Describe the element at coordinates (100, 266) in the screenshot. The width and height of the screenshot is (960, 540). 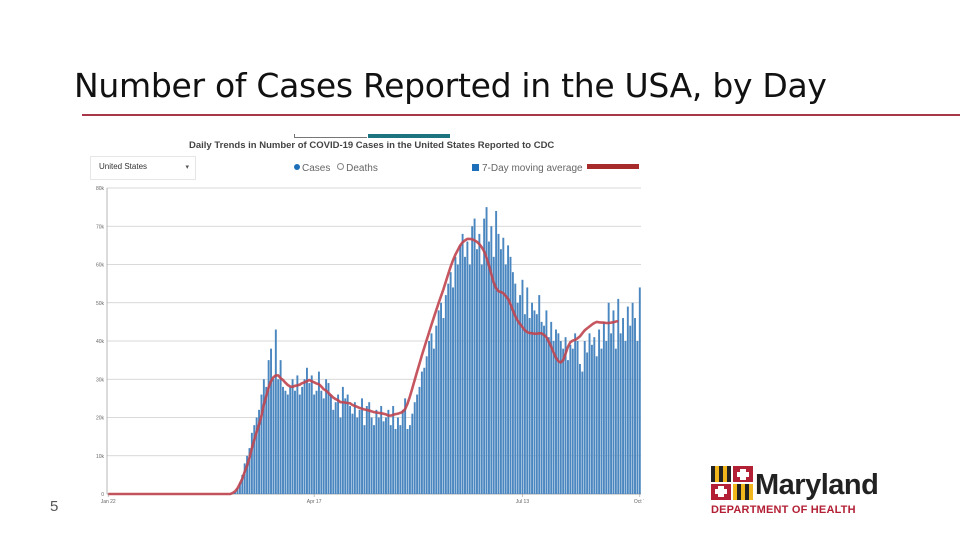
I see `y-tick-label: 60k` at that location.